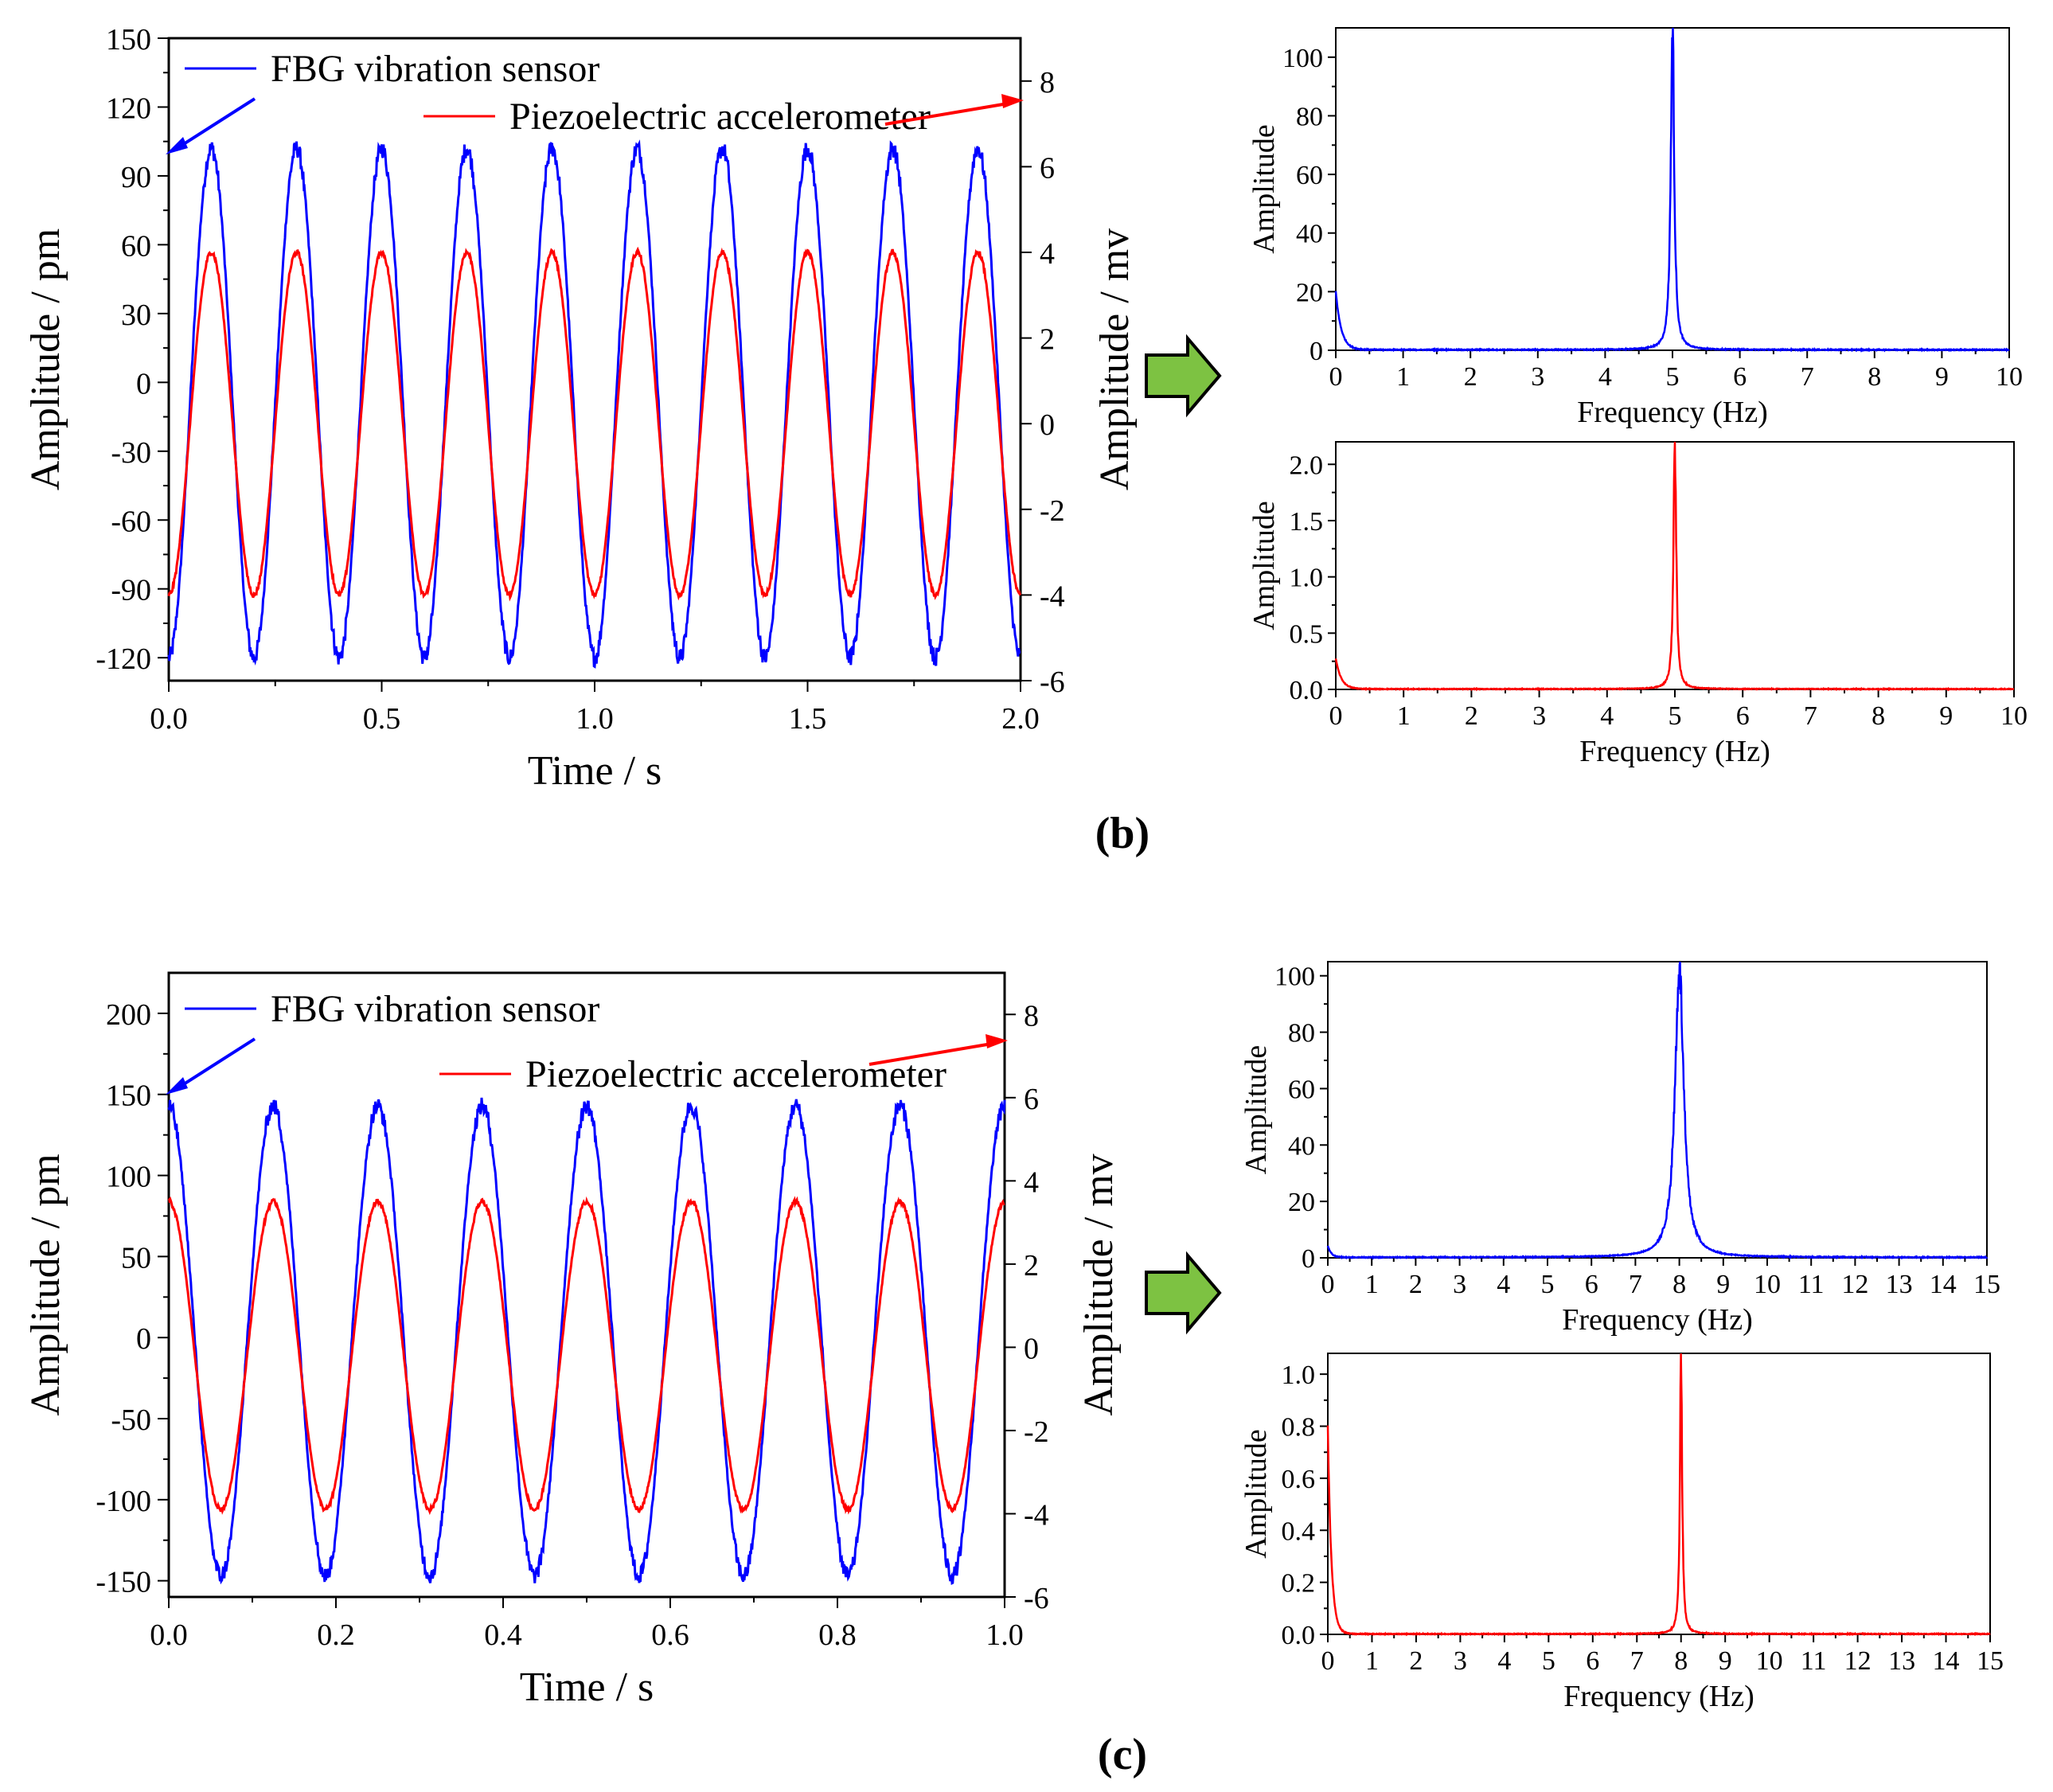  I want to click on y-tick-label: 1.5, so click(1307, 522).